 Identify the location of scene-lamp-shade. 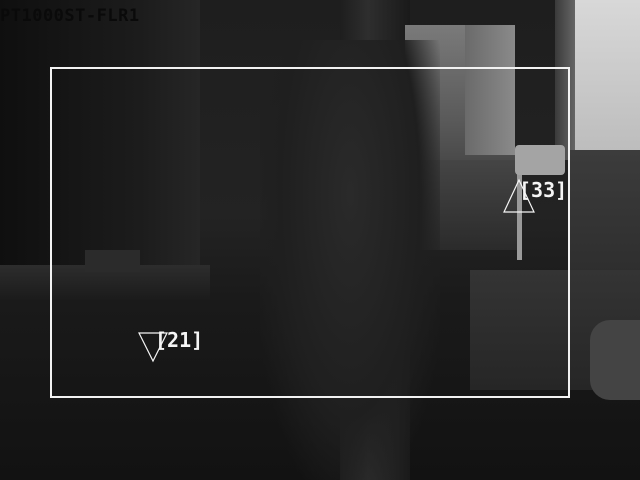
(540, 160).